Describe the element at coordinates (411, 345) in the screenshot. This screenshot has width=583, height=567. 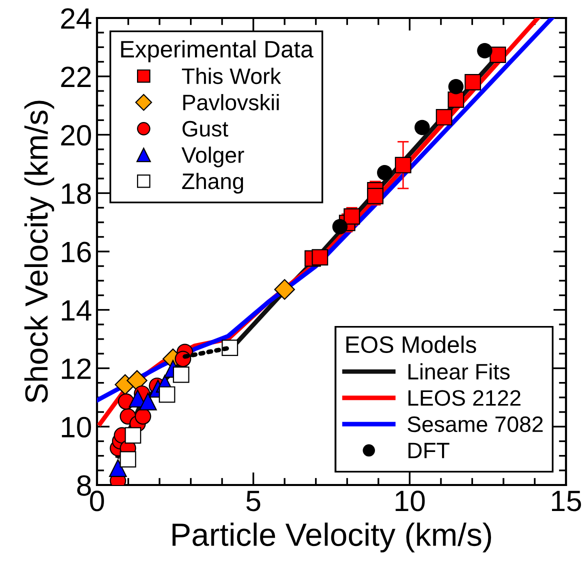
I see `text: EOS Models` at that location.